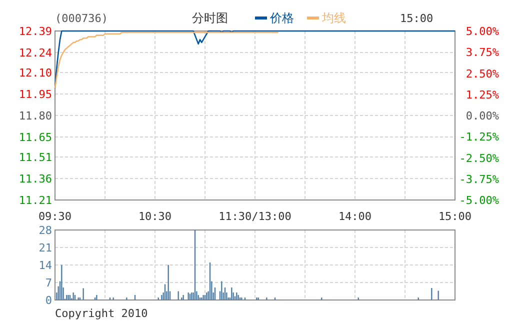 This screenshot has width=505, height=330. I want to click on y-tick-label: 7, so click(48, 283).